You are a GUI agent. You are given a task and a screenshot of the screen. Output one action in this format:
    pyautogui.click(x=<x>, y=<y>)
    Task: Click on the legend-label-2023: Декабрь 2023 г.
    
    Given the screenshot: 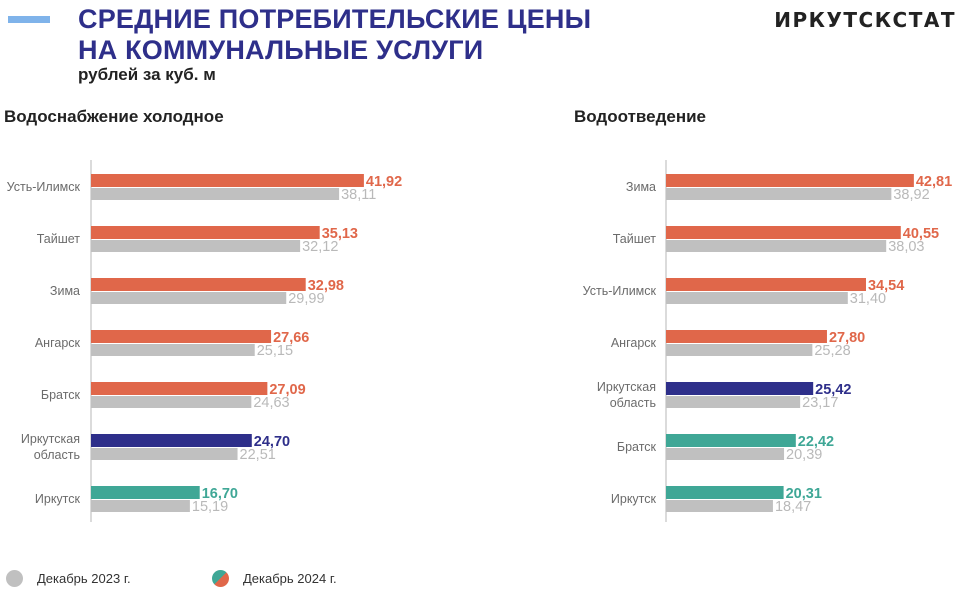 What is the action you would take?
    pyautogui.click(x=84, y=578)
    